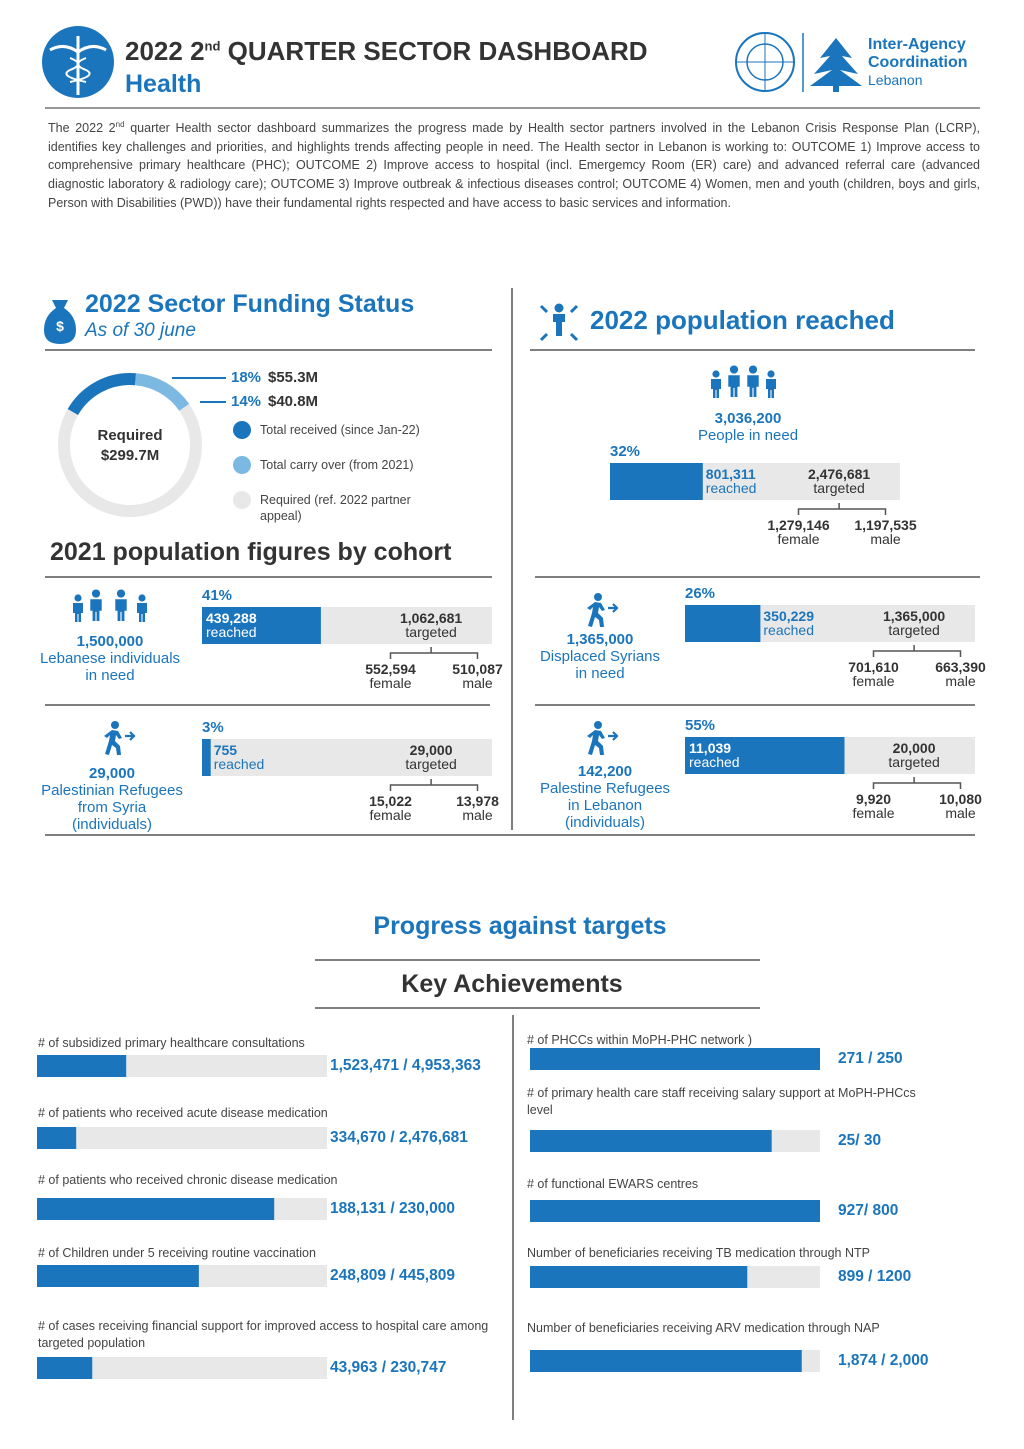 The width and height of the screenshot is (1024, 1449). Describe the element at coordinates (130, 455) in the screenshot. I see `donut-amount: $299.7M` at that location.